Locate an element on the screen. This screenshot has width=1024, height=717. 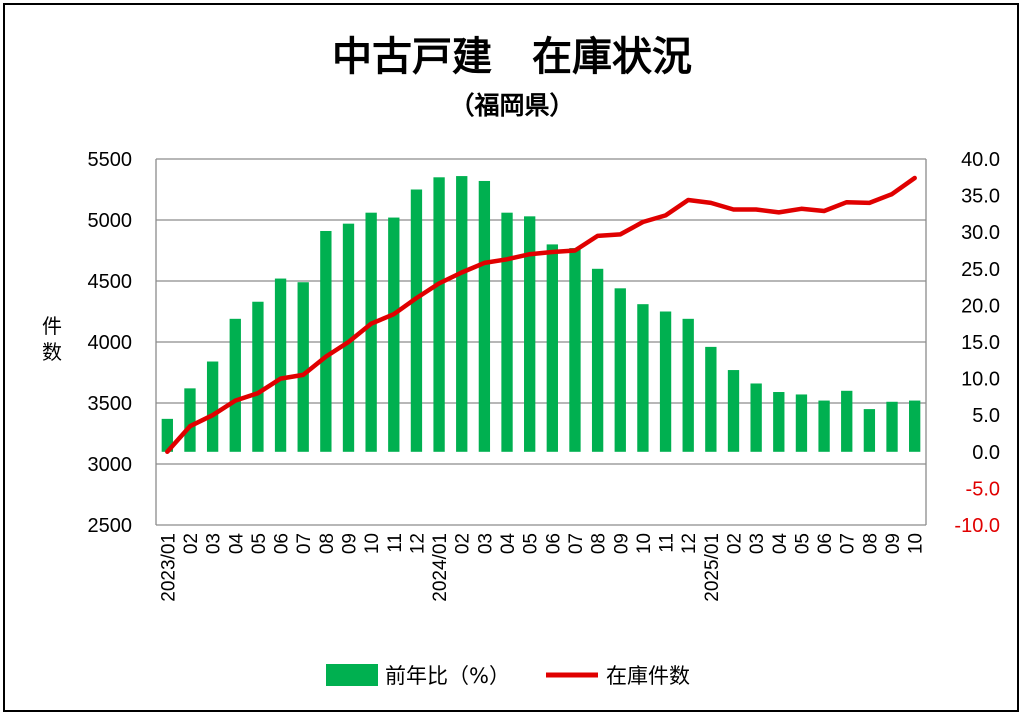
right-tick-label: 35.0 is located at coordinates (980, 197).